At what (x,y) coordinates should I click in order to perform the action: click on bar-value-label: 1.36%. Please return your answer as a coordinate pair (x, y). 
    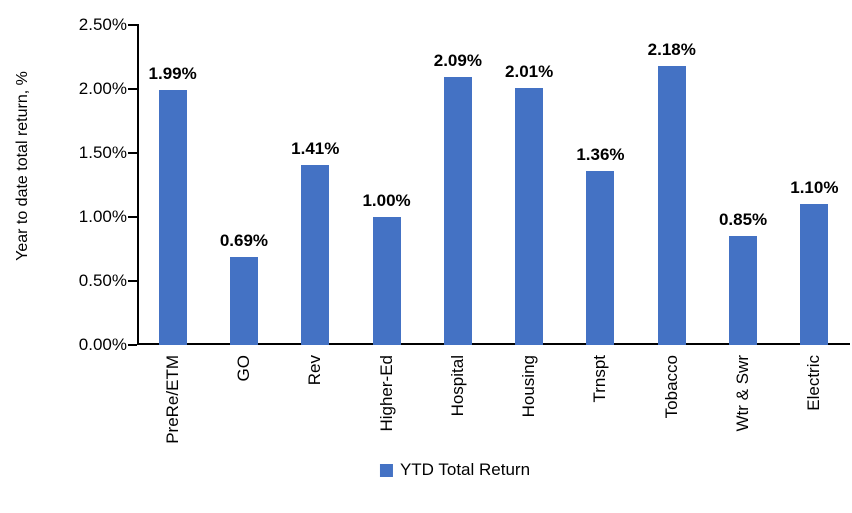
    Looking at the image, I should click on (600, 154).